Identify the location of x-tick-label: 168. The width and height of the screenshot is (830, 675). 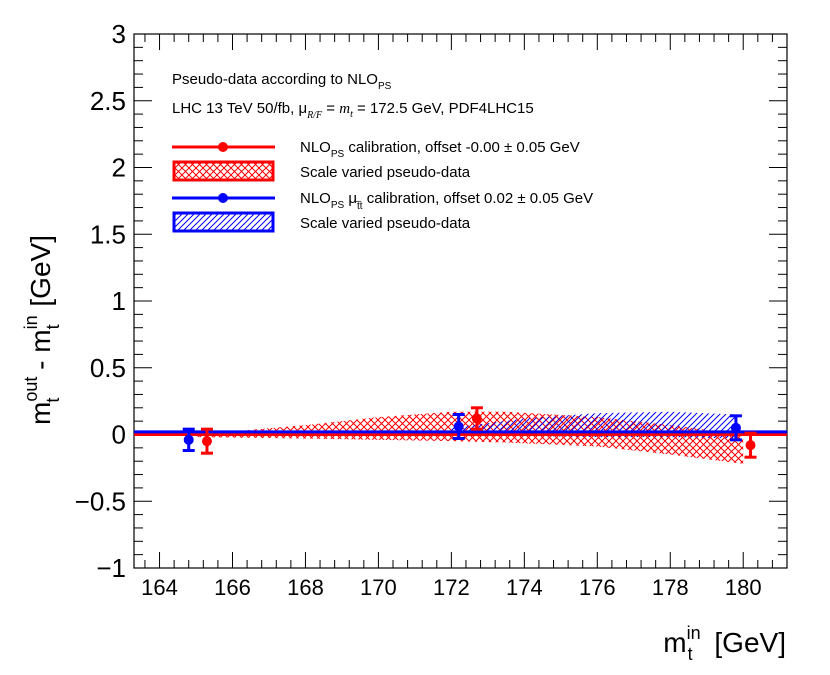
(305, 587).